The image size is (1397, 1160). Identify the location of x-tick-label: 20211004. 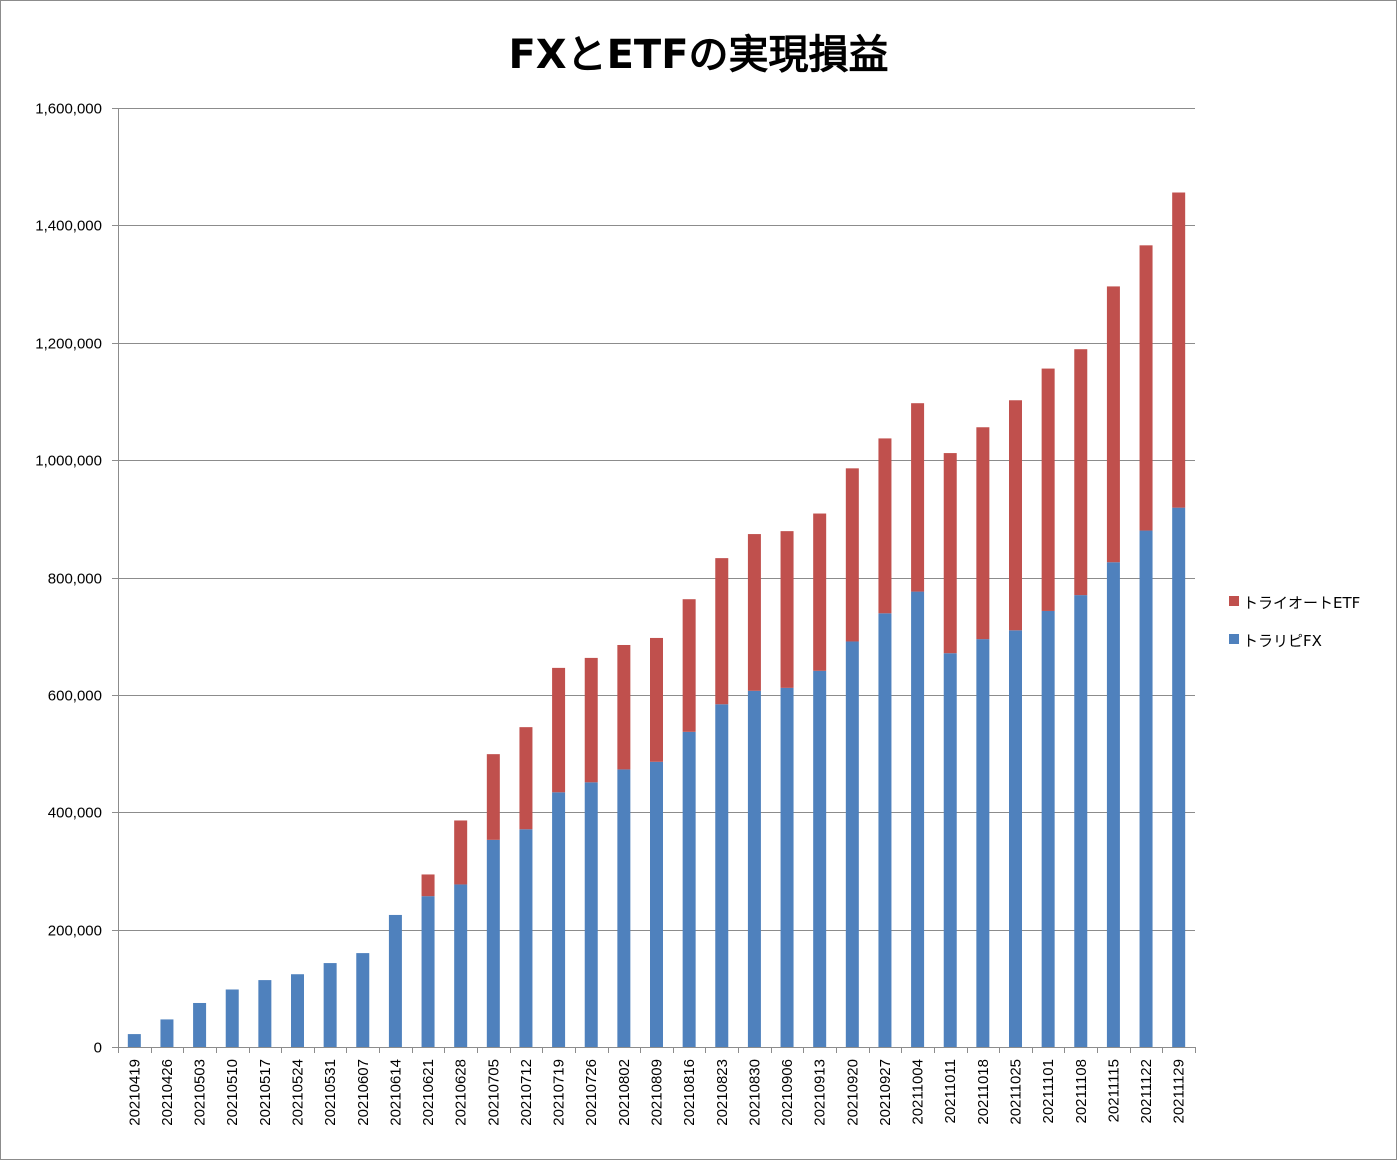
(918, 1092).